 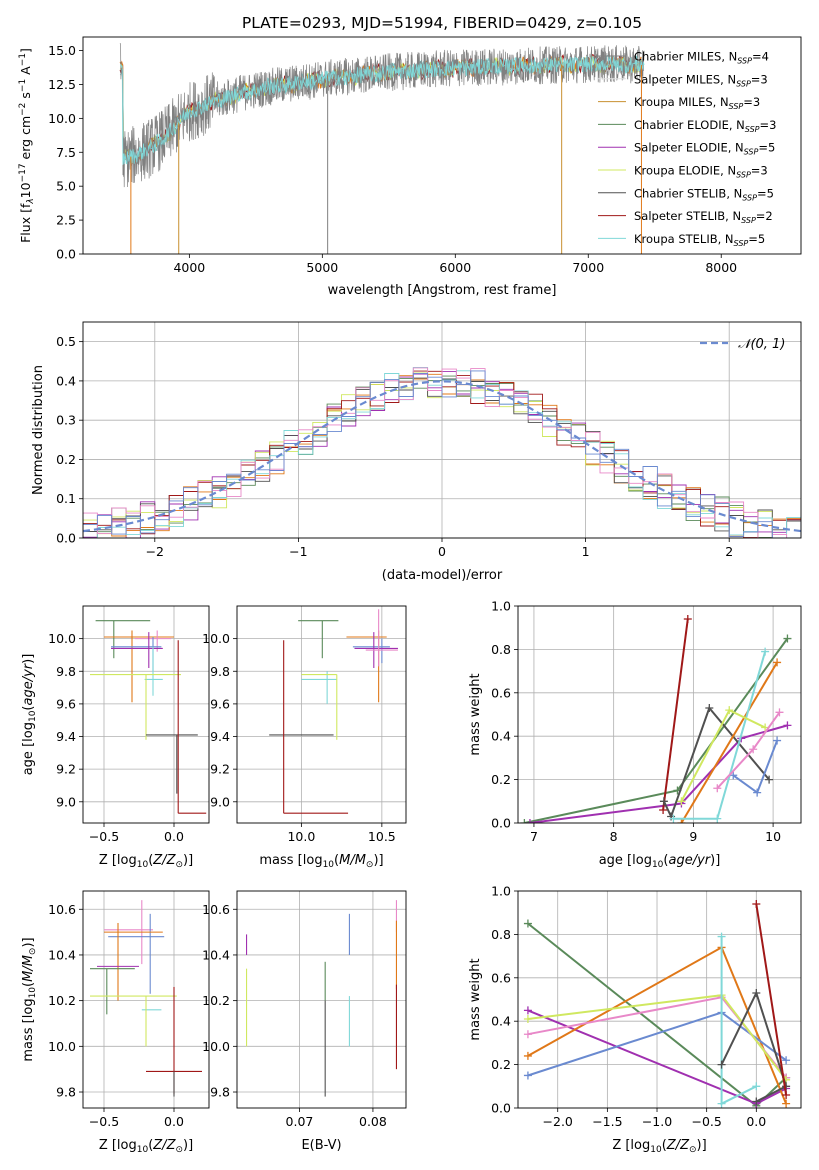 What do you see at coordinates (614, 836) in the screenshot?
I see `x-tick-label: 8` at bounding box center [614, 836].